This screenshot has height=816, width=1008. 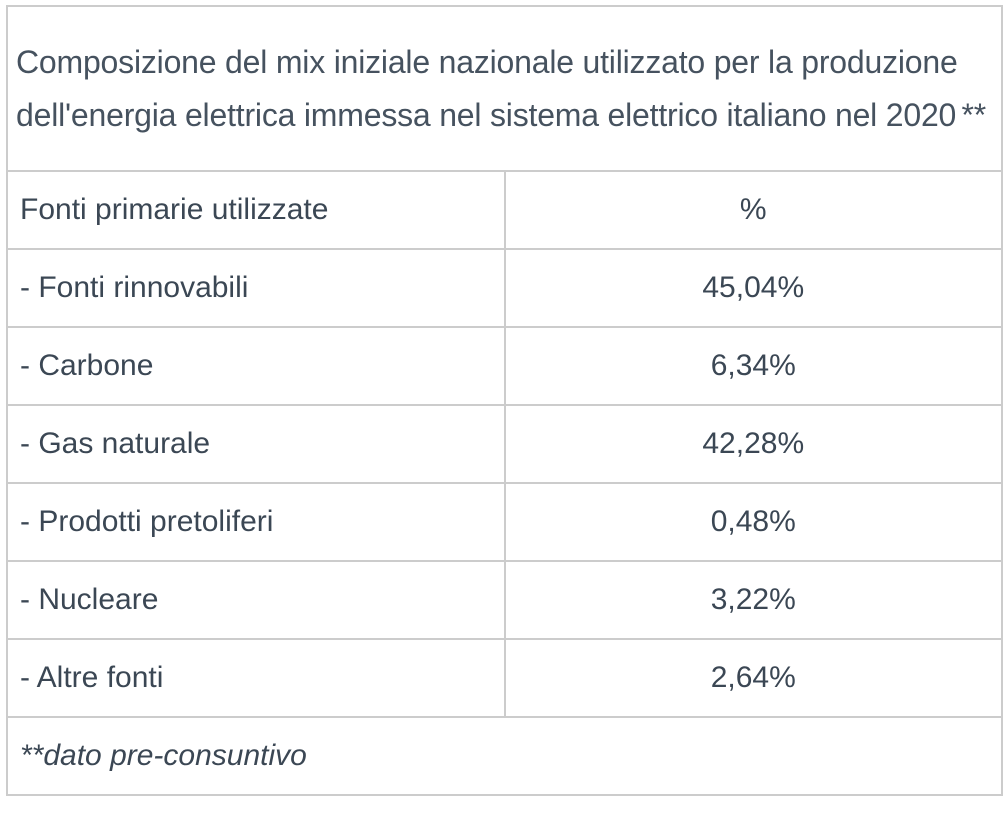 I want to click on table-row: - Altre fonti 2,64%, so click(x=504, y=678).